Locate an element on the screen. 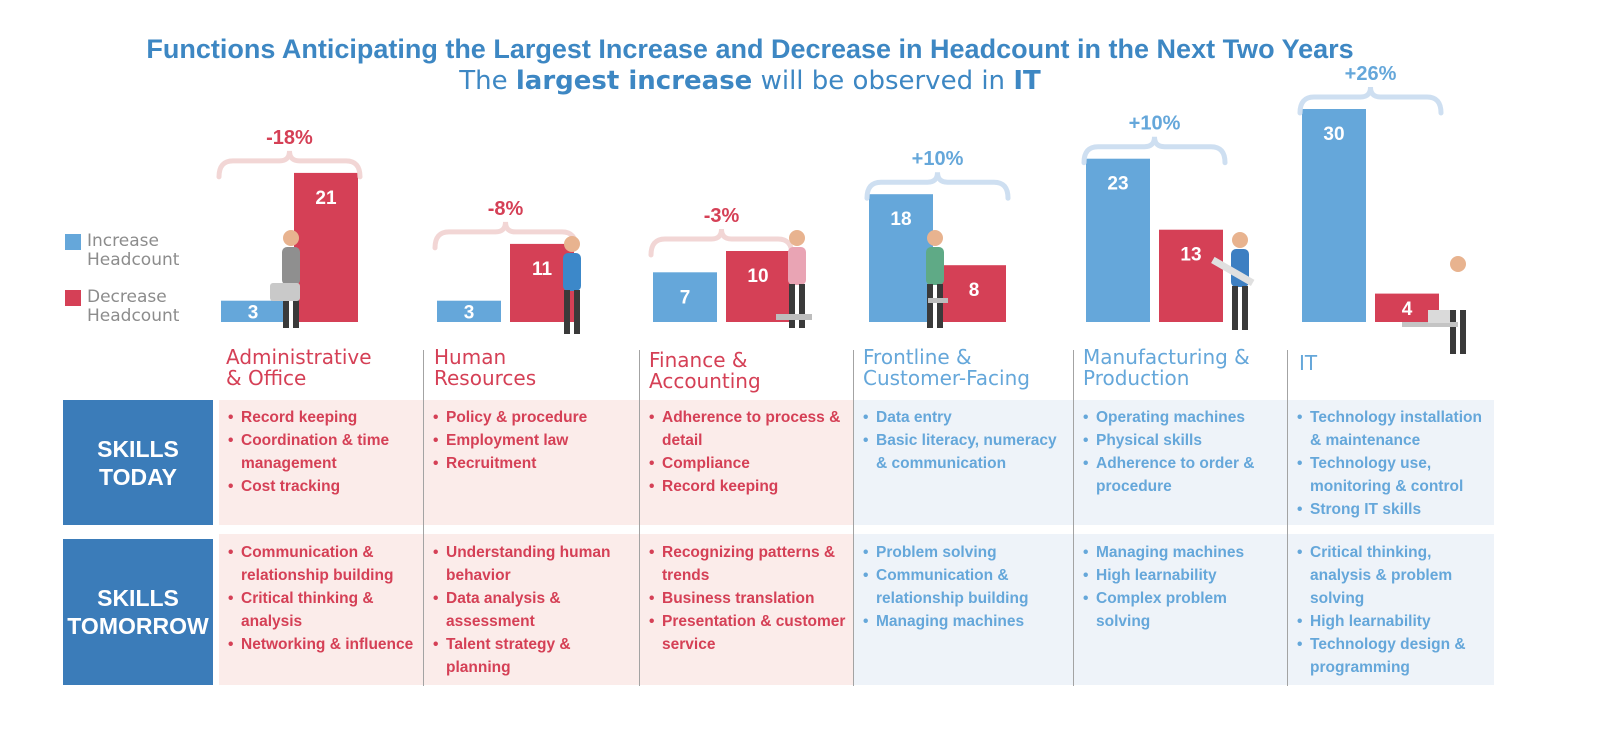 The width and height of the screenshot is (1600, 752). skill-item: Operating machines is located at coordinates (1184, 417).